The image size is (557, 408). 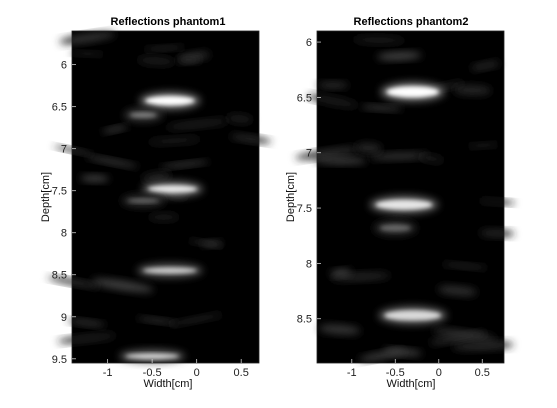 I want to click on y-ticks: 6 6.5 7 7.5 8 8.5, so click(x=309, y=181).